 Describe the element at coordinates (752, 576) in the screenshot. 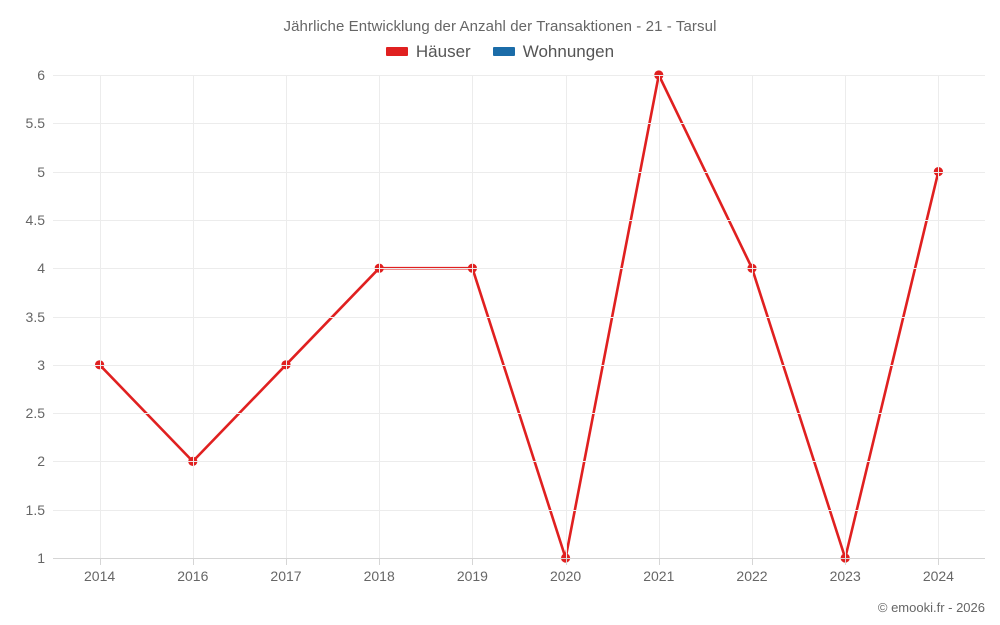

I see `x-axis-tick-label: 2022` at that location.